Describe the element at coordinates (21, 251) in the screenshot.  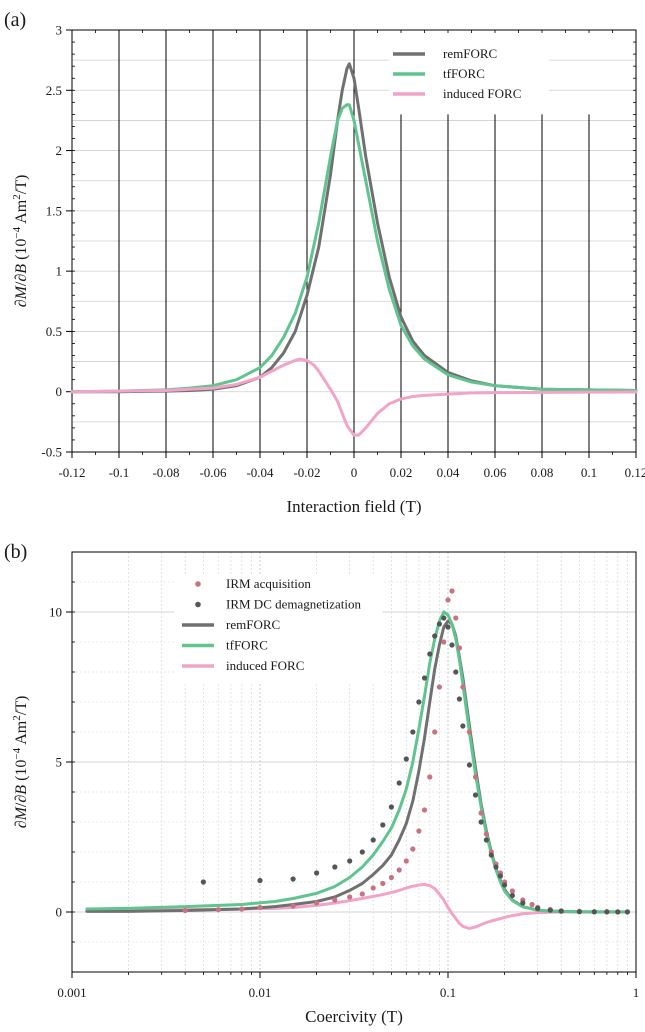
I see `y-axis-label-part: (10` at that location.